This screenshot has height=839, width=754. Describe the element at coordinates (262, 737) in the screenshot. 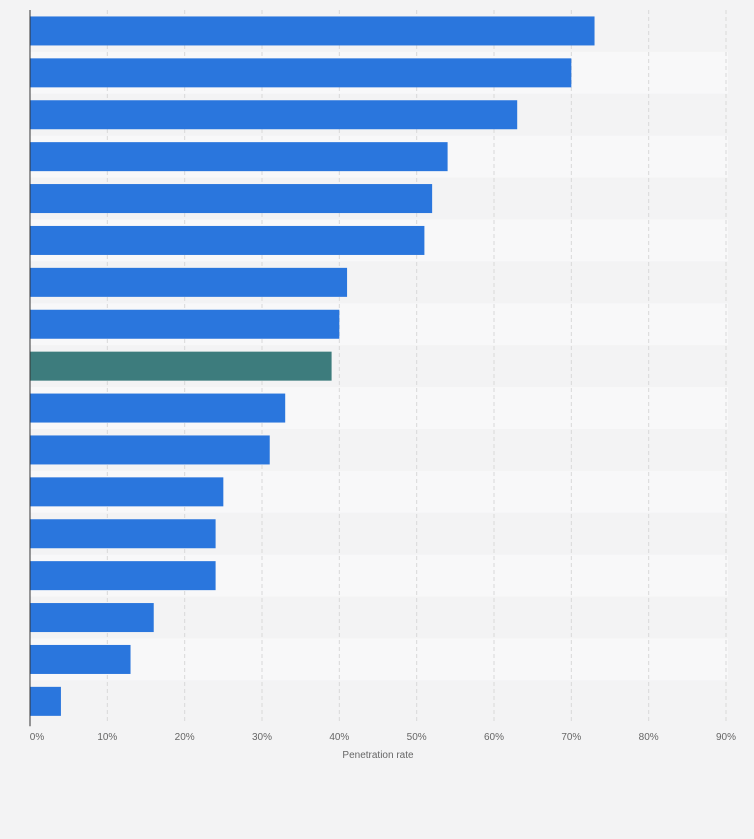

I see `x-tick-label: 30%` at that location.